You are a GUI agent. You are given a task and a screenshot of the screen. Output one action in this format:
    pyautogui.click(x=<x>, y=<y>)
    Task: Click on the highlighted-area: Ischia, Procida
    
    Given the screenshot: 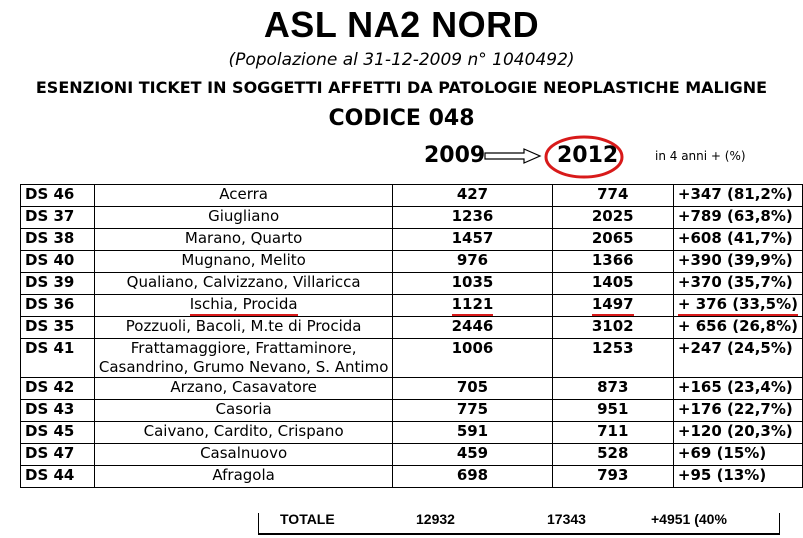 What is the action you would take?
    pyautogui.click(x=243, y=305)
    